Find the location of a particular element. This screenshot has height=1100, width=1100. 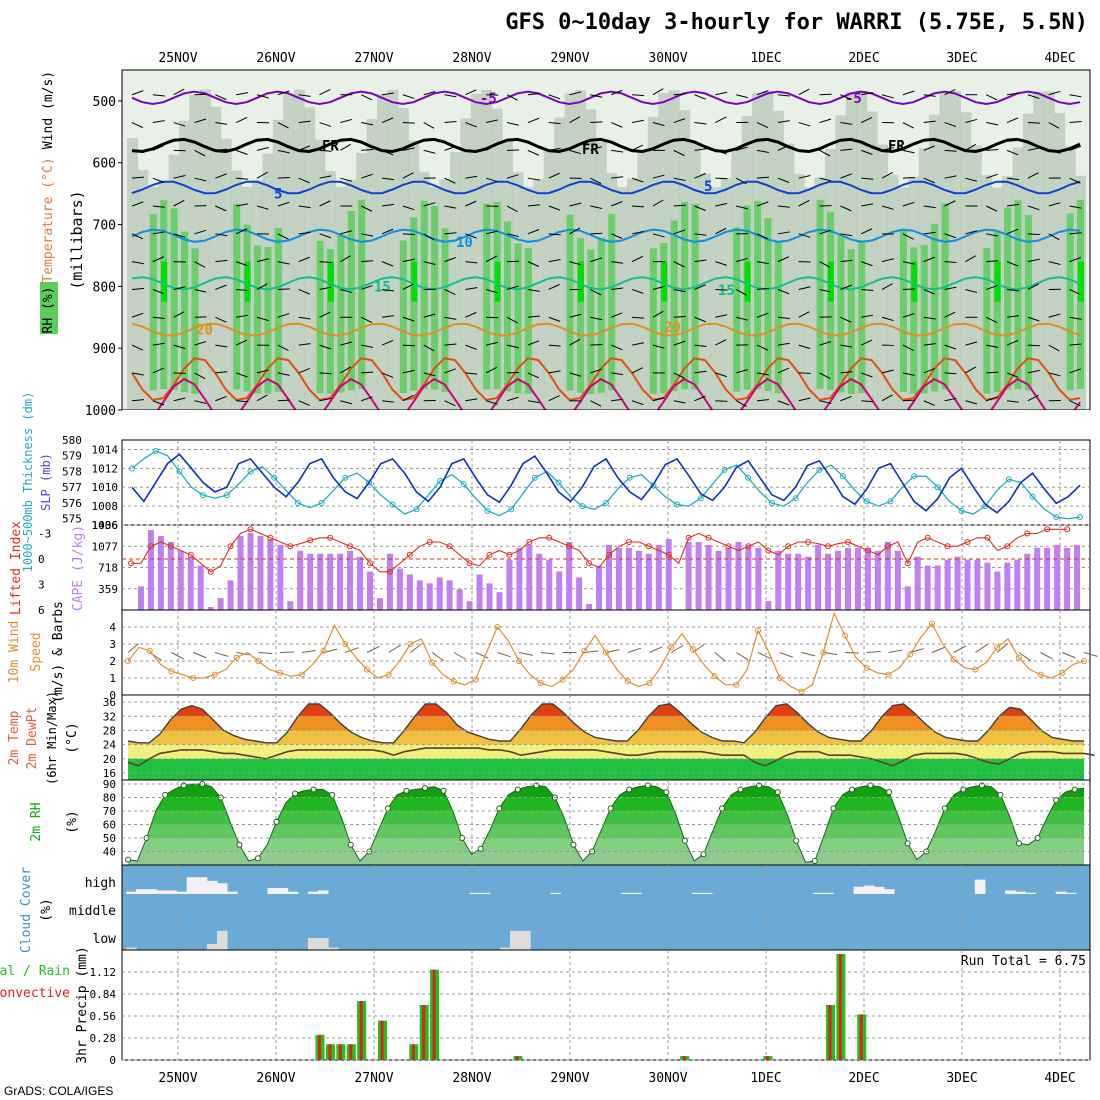

rh2m-ytick: 60 is located at coordinates (109, 825).